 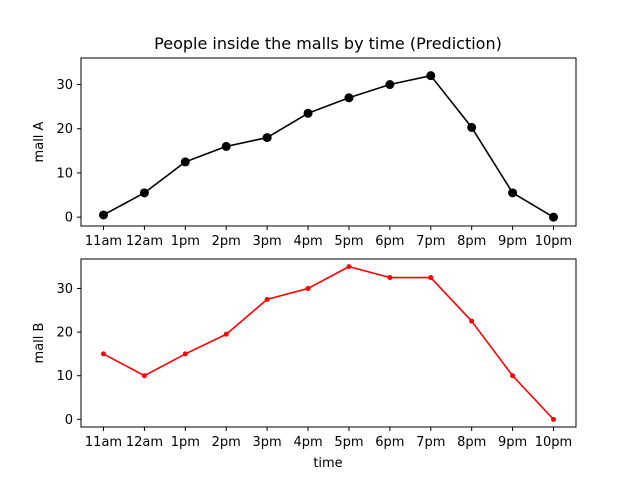 I want to click on mall-a-x-tick-label: 4pm, so click(x=307, y=241).